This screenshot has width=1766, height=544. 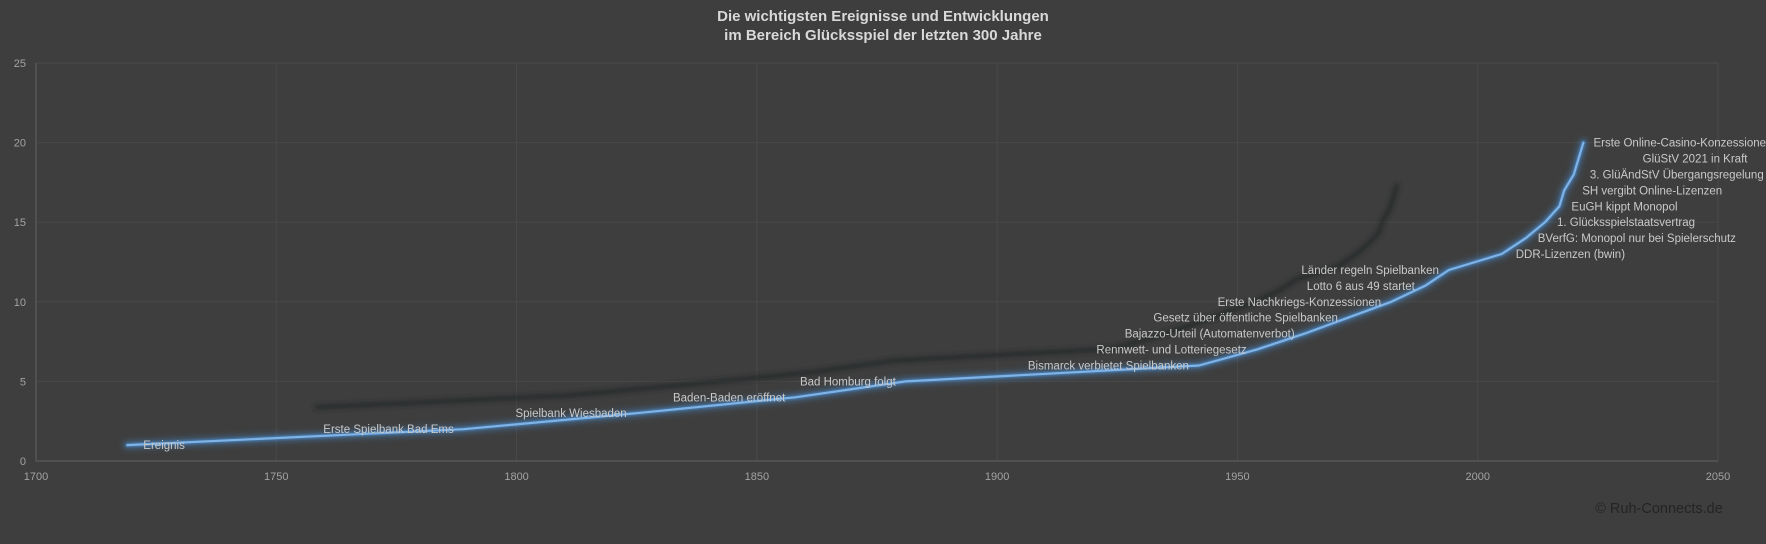 I want to click on event-label: Spielbank Wiesbaden, so click(x=570, y=414).